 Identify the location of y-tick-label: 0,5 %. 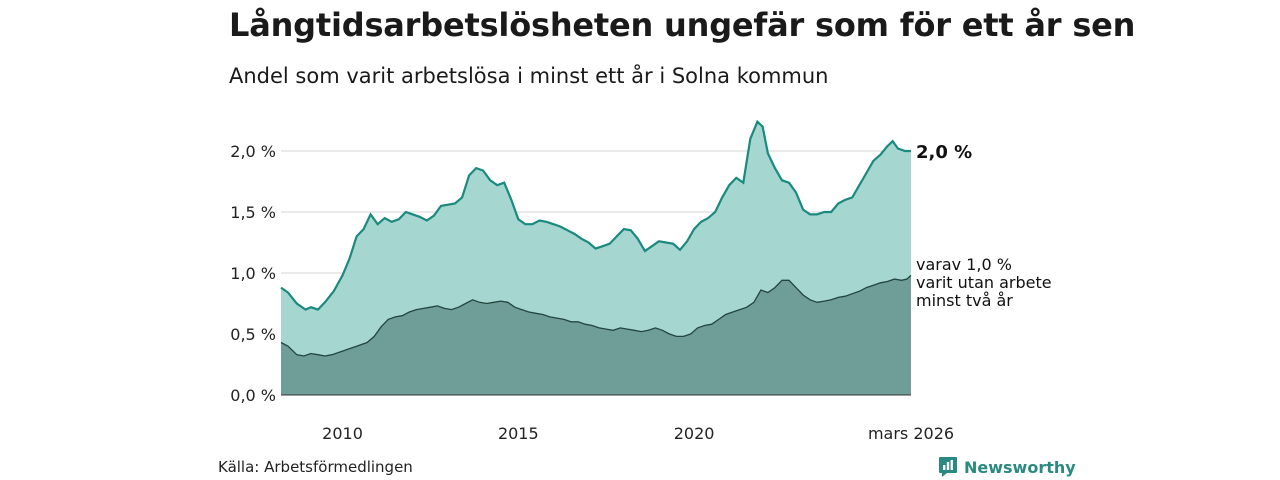
(253, 334).